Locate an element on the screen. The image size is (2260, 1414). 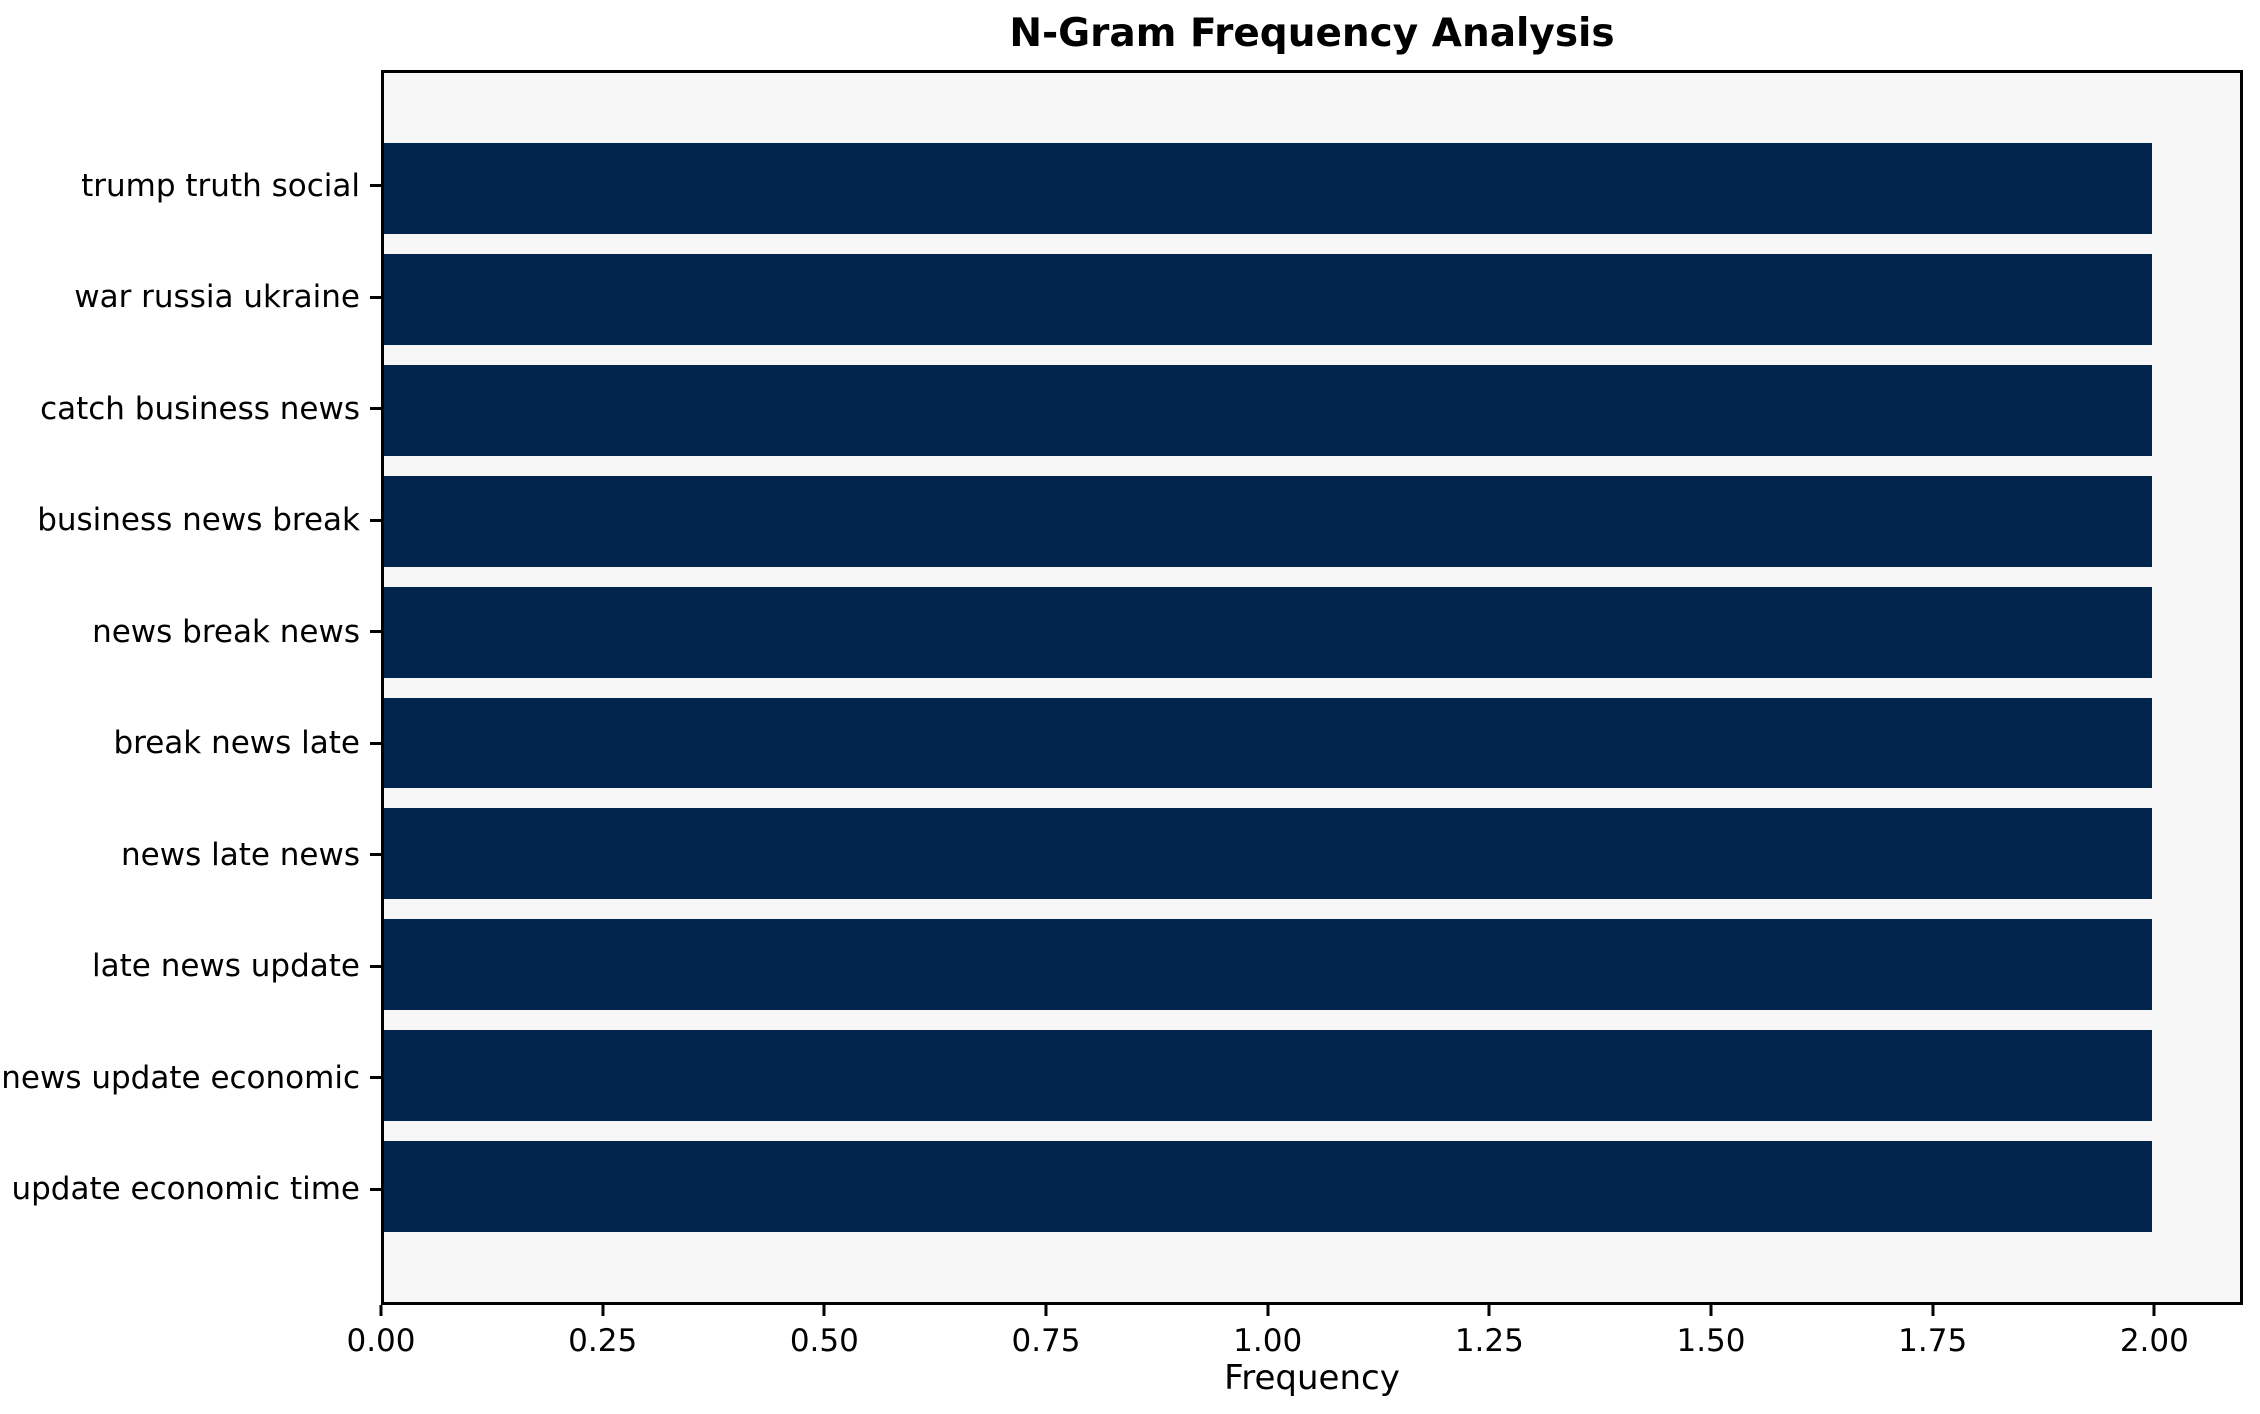
y-tick-label: news break news is located at coordinates (226, 631).